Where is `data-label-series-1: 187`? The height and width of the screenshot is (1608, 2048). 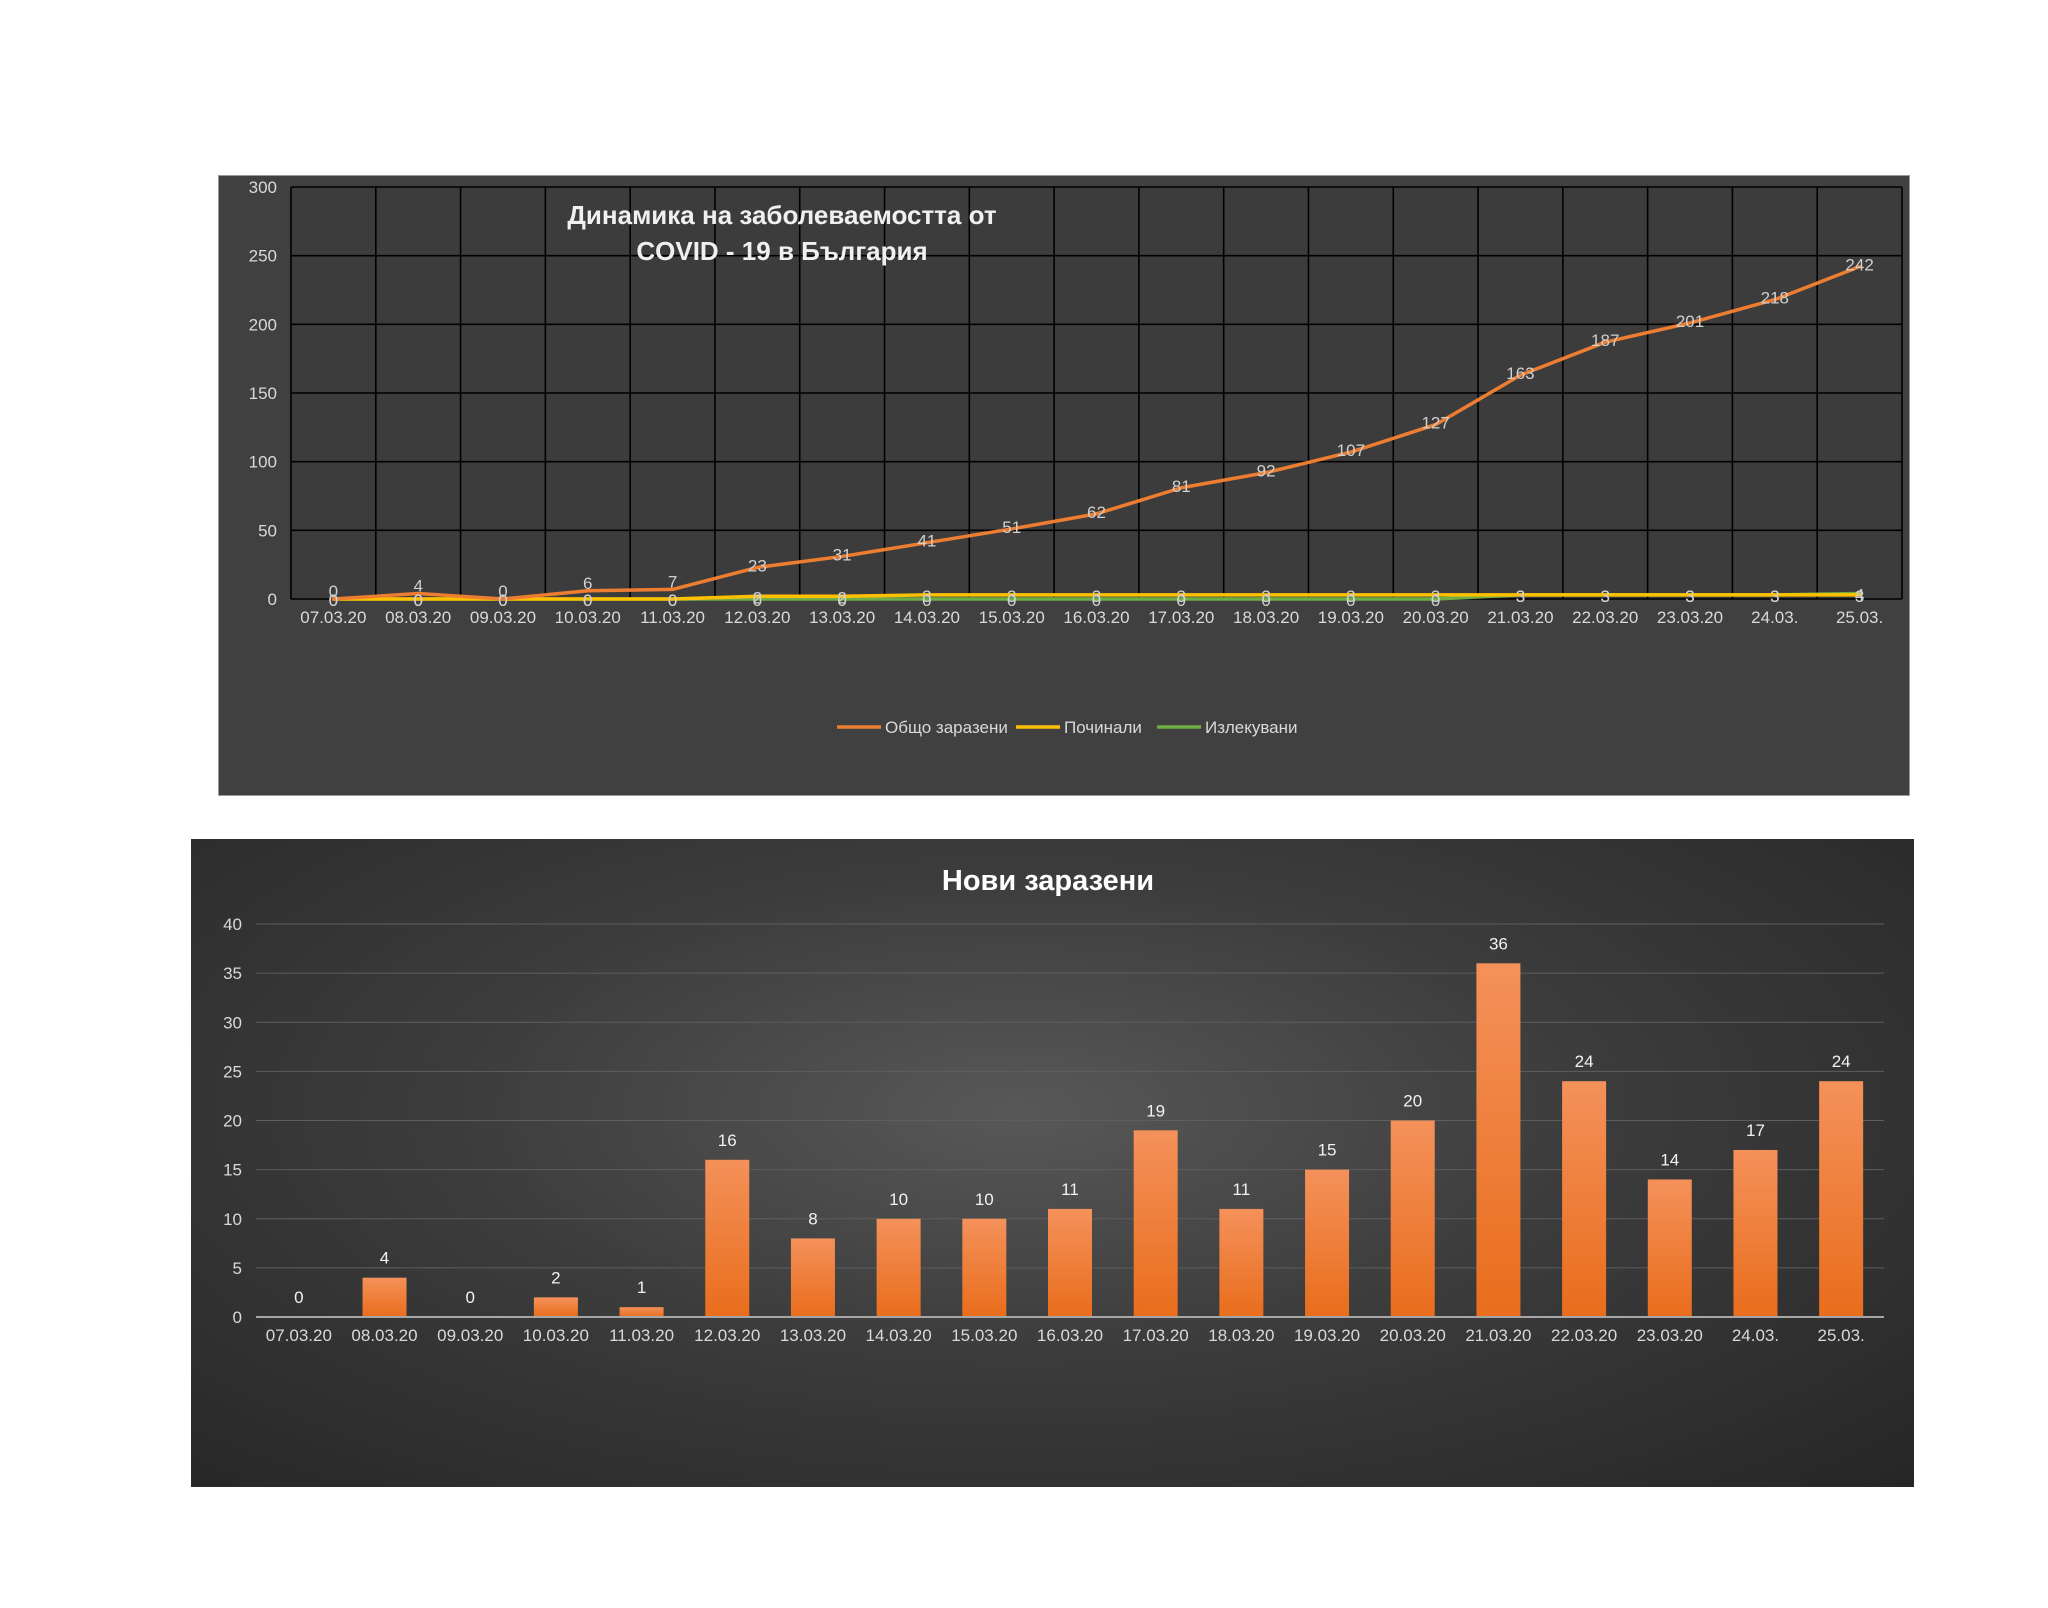 data-label-series-1: 187 is located at coordinates (1605, 340).